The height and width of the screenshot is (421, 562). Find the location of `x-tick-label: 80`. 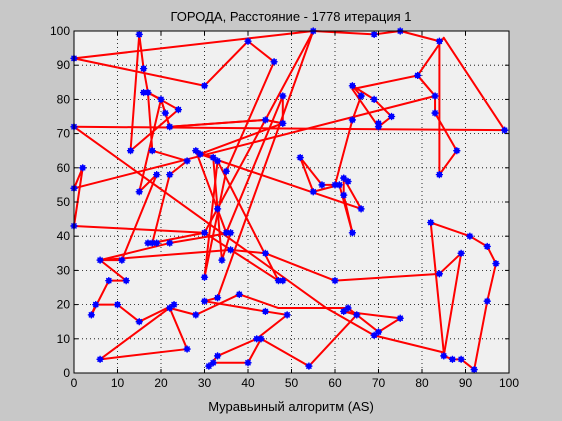

x-tick-label: 80 is located at coordinates (422, 383).